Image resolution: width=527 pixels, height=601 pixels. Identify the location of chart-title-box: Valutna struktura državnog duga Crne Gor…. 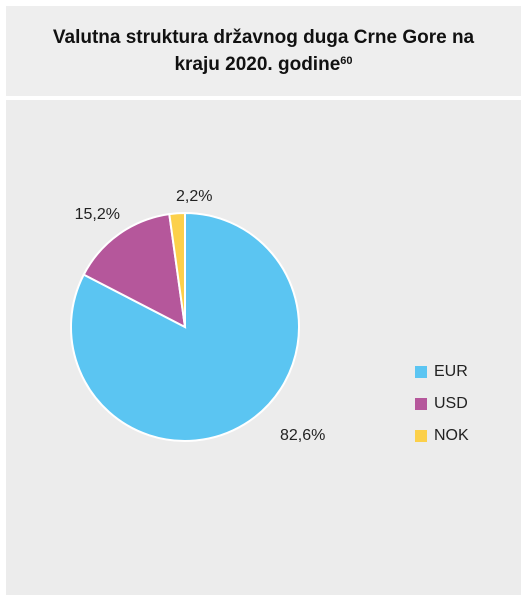
(263, 51).